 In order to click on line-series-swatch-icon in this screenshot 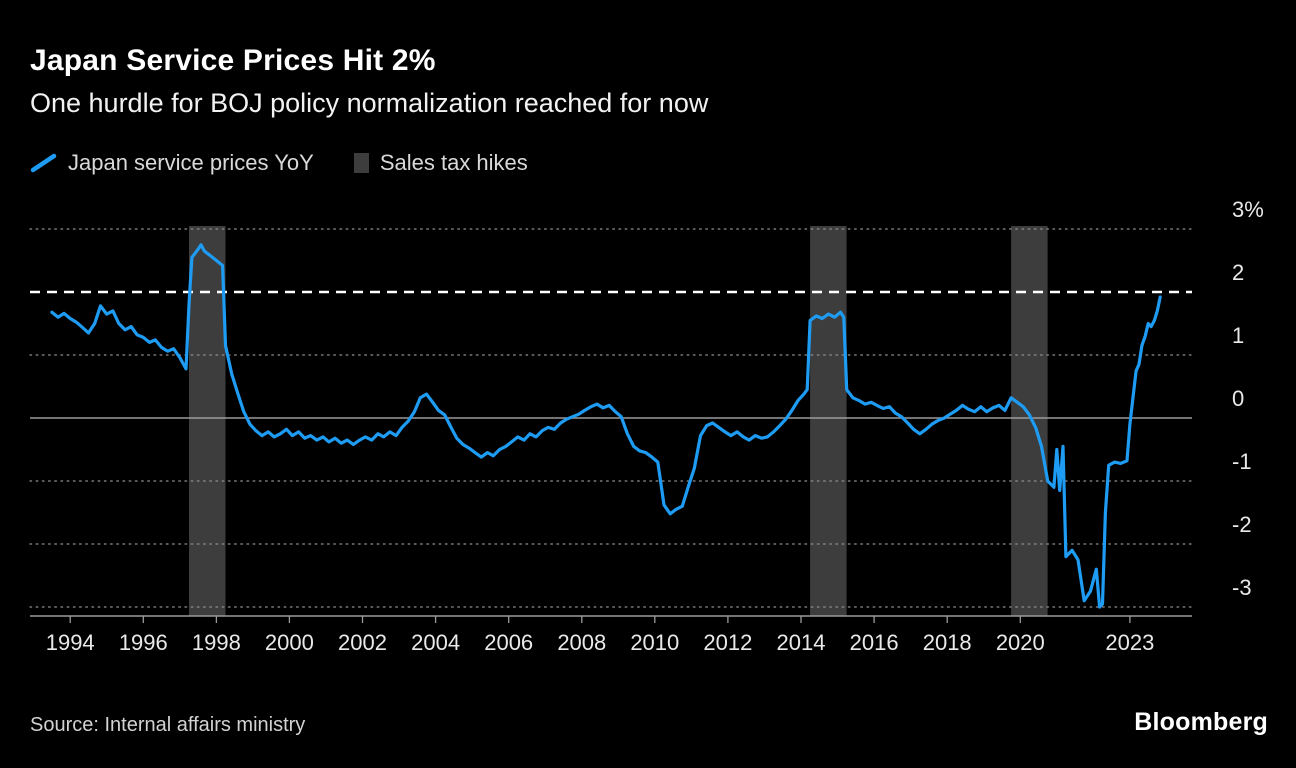, I will do `click(43, 163)`.